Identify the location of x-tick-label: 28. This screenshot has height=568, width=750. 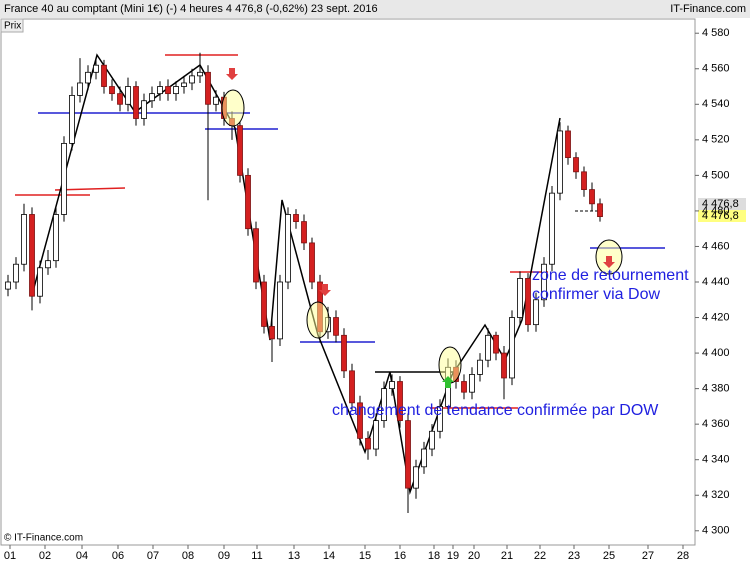
(683, 556).